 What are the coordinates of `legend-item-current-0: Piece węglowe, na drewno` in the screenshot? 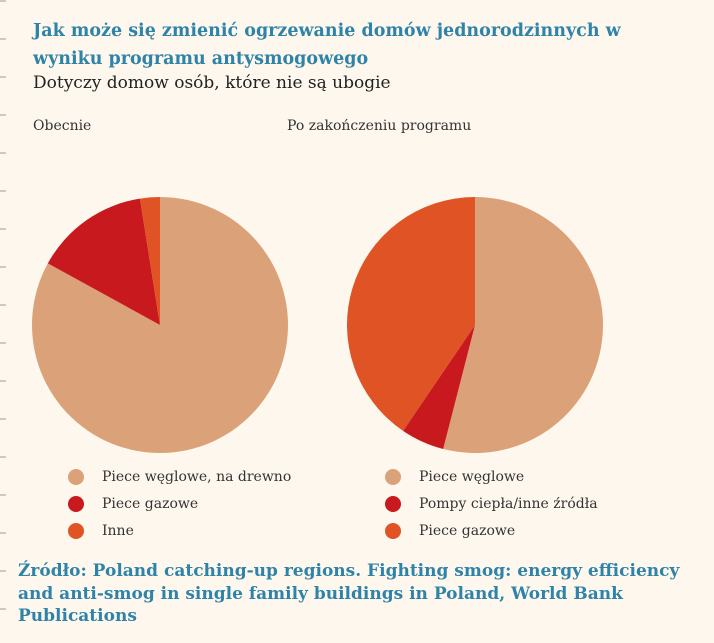 It's located at (179, 476).